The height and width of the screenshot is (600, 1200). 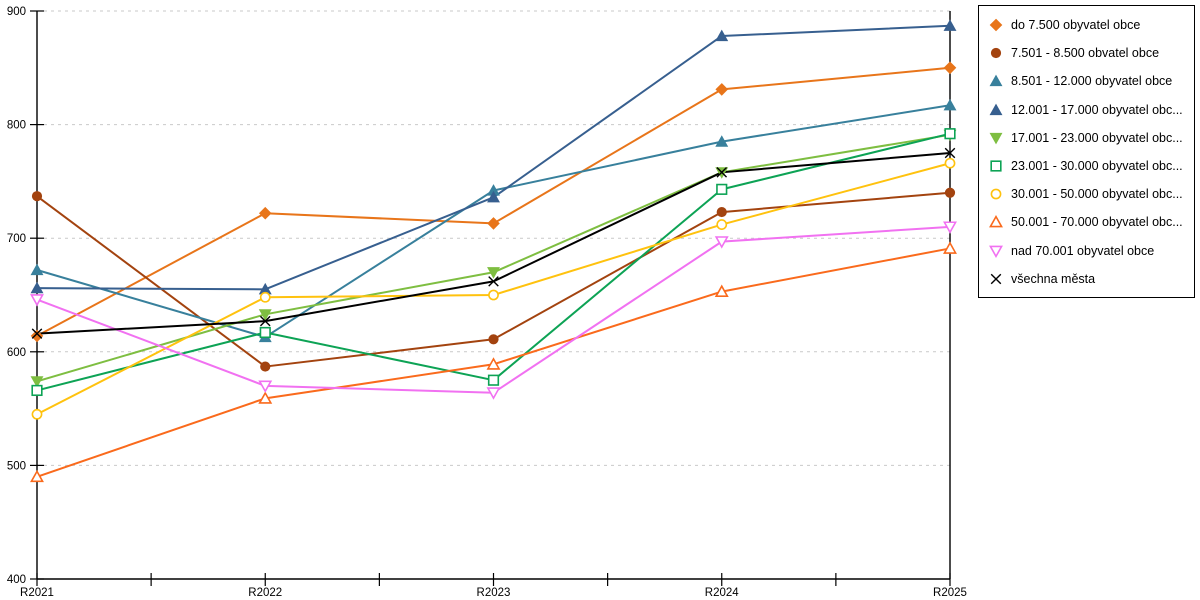 What do you see at coordinates (950, 593) in the screenshot?
I see `x-tick-label: R2025` at bounding box center [950, 593].